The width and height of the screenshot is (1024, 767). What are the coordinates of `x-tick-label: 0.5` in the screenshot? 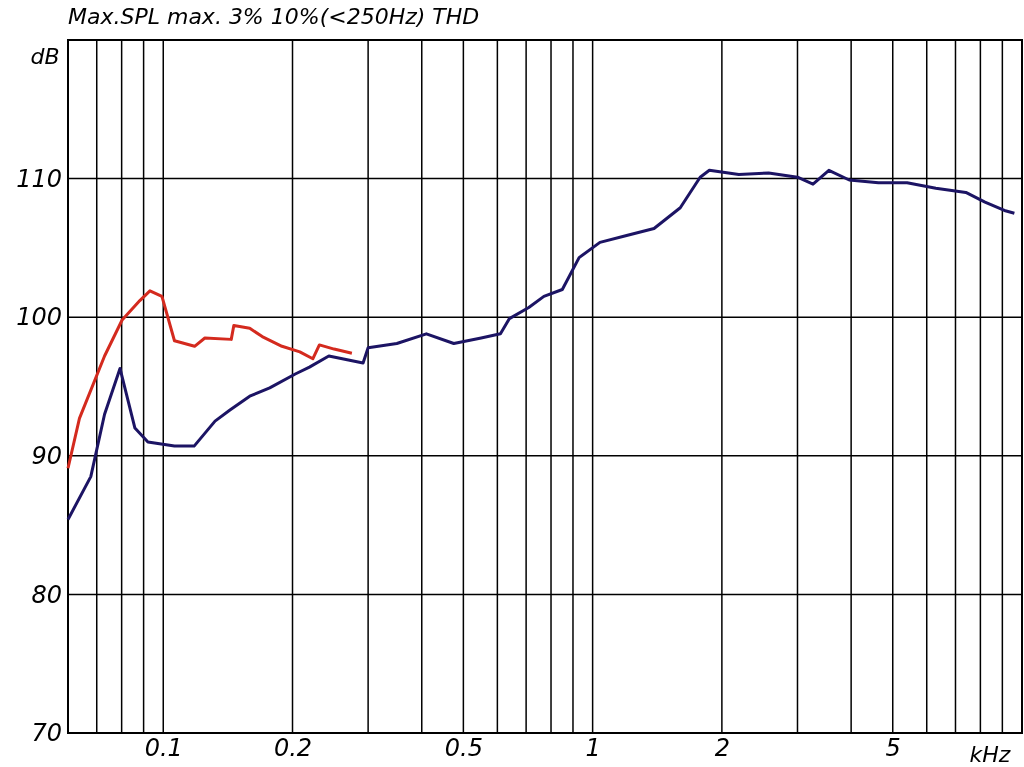 It's located at (463, 748).